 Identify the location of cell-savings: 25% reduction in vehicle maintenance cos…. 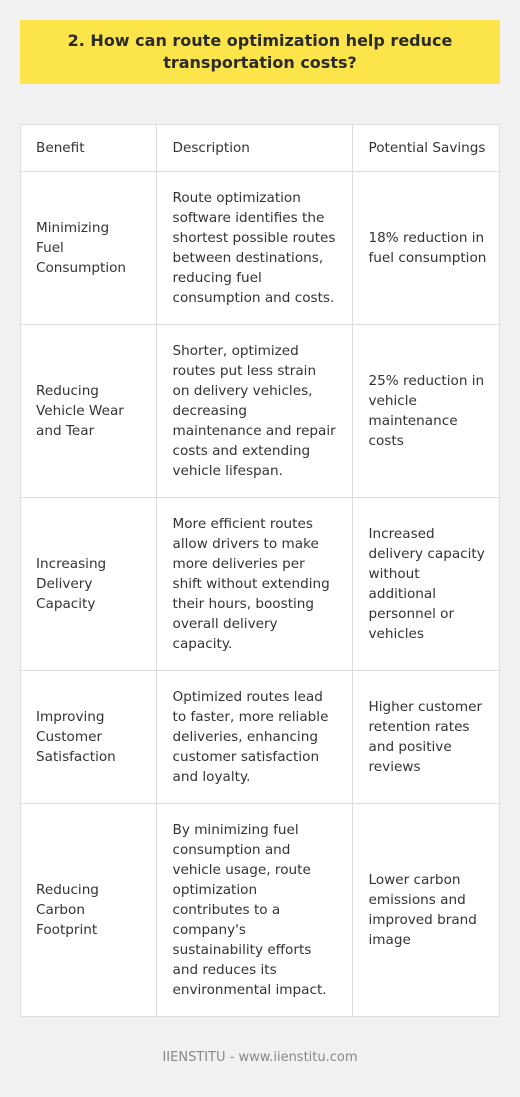
(425, 411).